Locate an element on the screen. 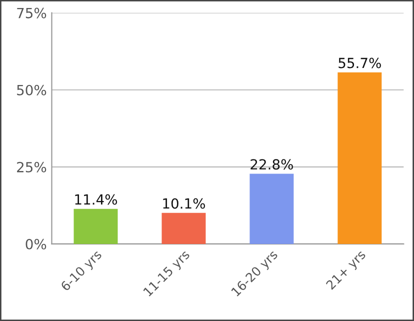 This screenshot has height=321, width=414. data-label: 22.8% is located at coordinates (271, 164).